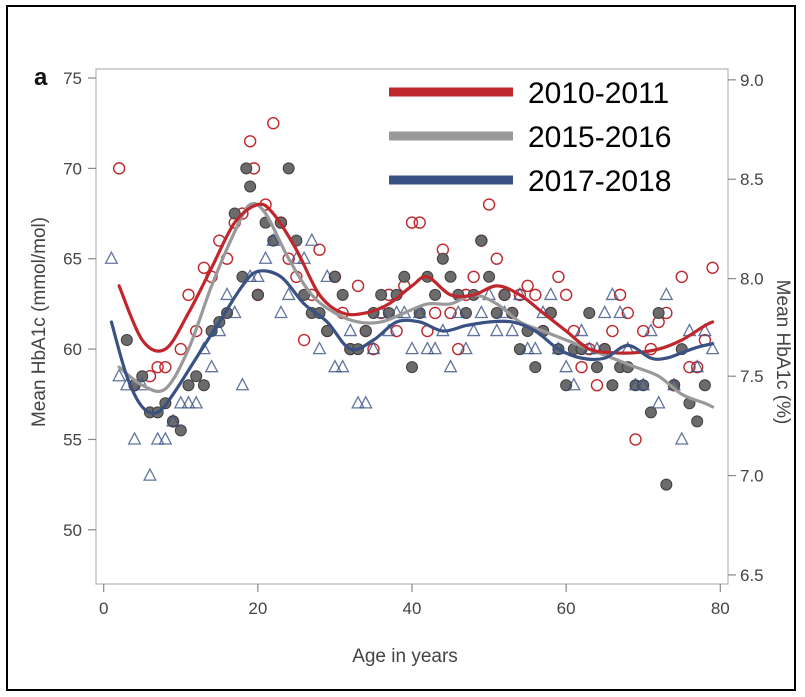 This screenshot has height=697, width=805. What do you see at coordinates (72, 530) in the screenshot?
I see `y-tick-label-left: 50` at bounding box center [72, 530].